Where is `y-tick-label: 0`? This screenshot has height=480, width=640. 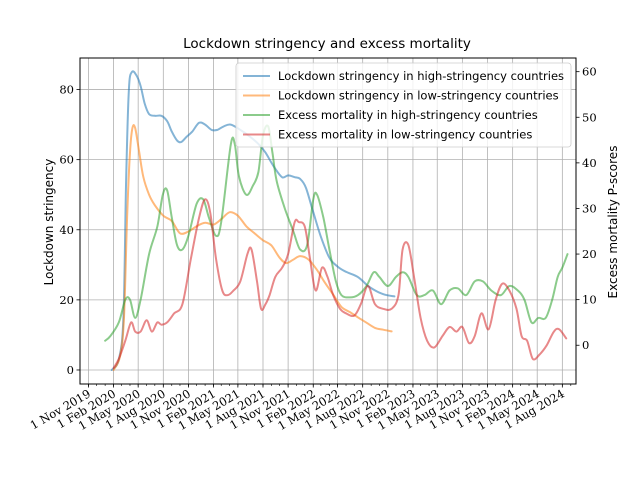
y-tick-label: 0 is located at coordinates (70, 370).